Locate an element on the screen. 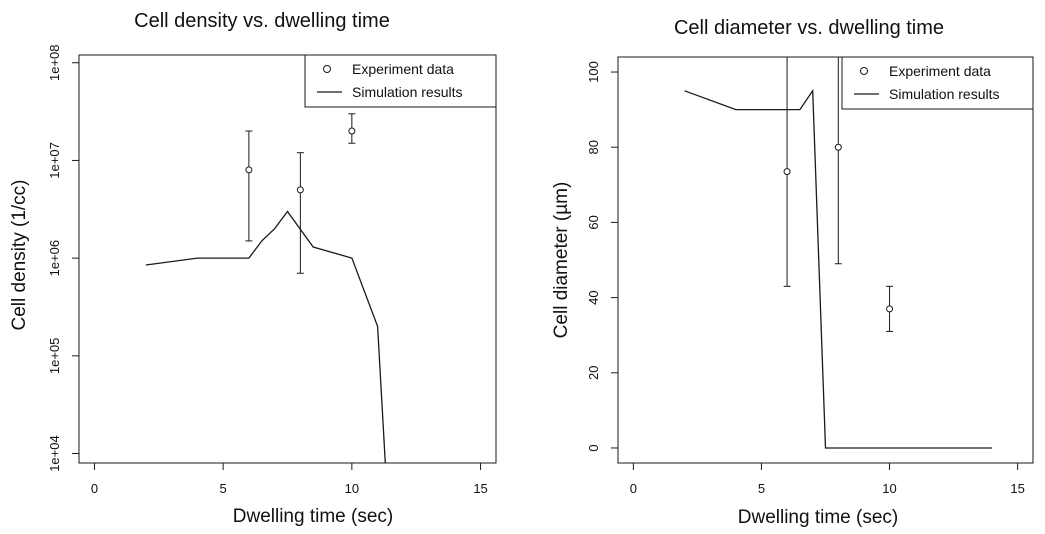  density-simulation-line is located at coordinates (265, 336).